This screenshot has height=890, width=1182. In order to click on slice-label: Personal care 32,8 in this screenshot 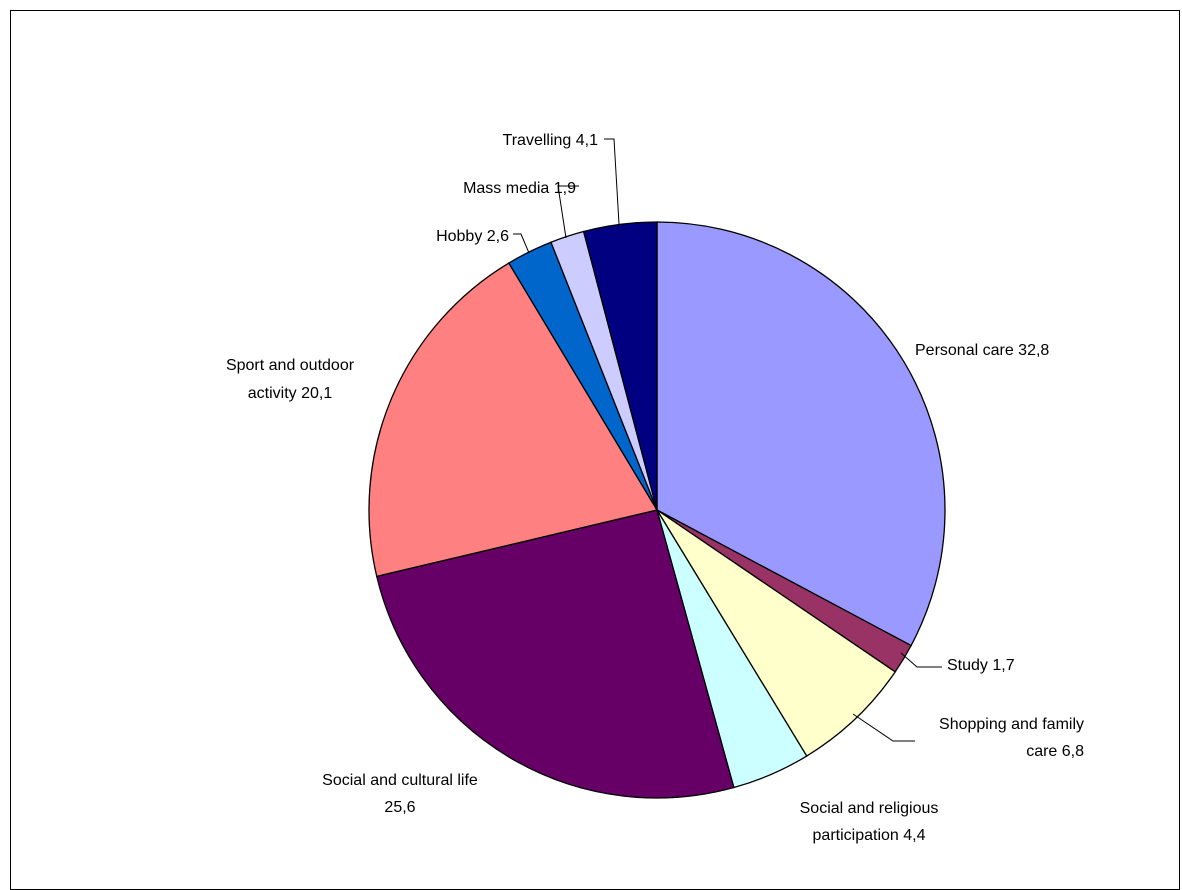, I will do `click(982, 350)`.